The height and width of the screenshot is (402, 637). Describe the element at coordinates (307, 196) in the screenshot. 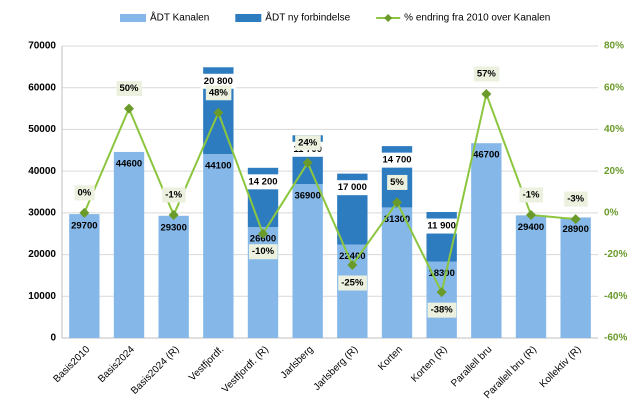

I see `value-label: 36900` at that location.